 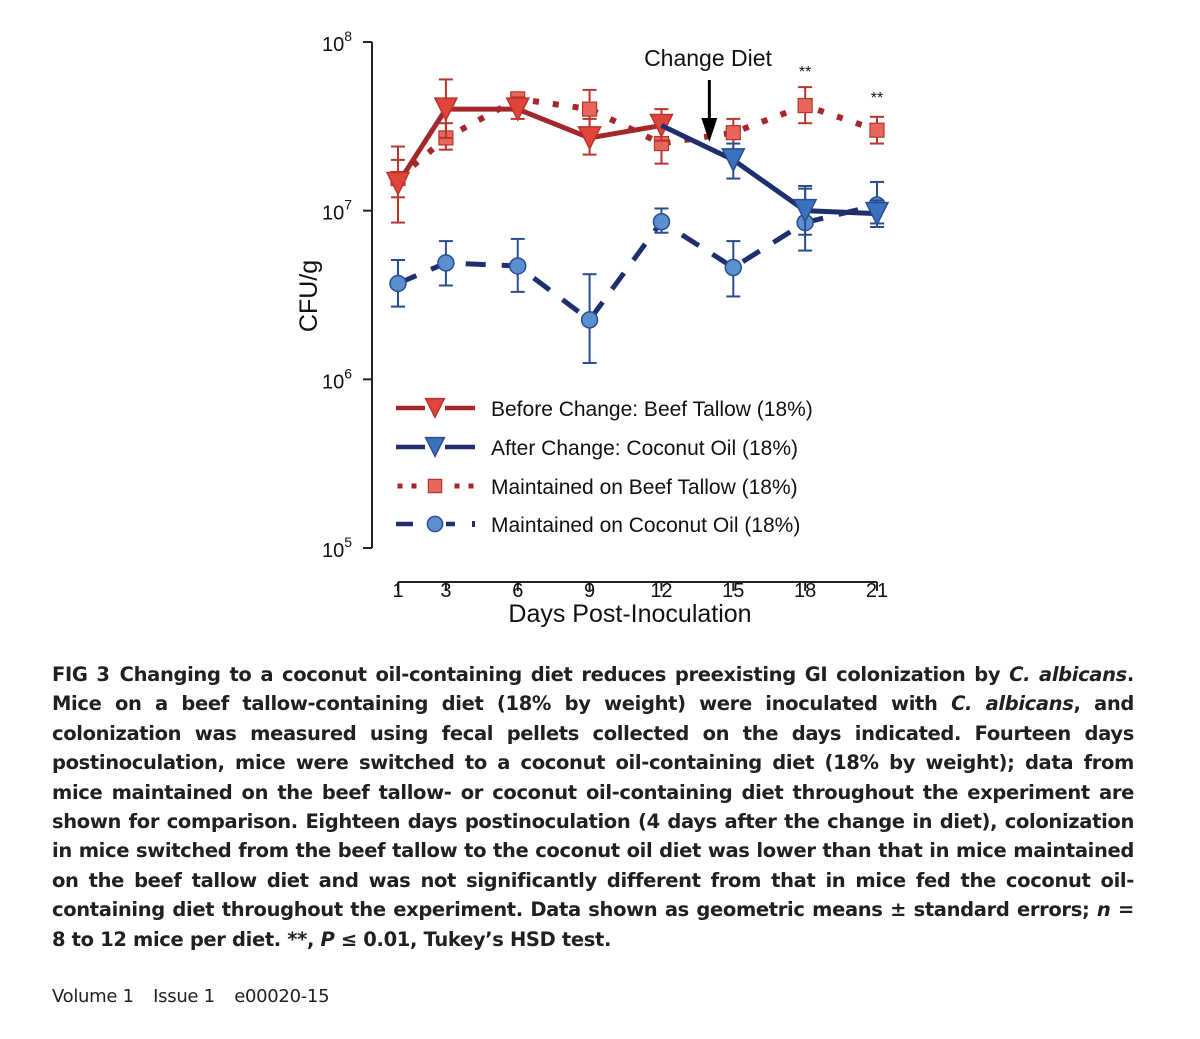 What do you see at coordinates (644, 448) in the screenshot?
I see `legend-label: After Change: Coconut Oil (18%)` at bounding box center [644, 448].